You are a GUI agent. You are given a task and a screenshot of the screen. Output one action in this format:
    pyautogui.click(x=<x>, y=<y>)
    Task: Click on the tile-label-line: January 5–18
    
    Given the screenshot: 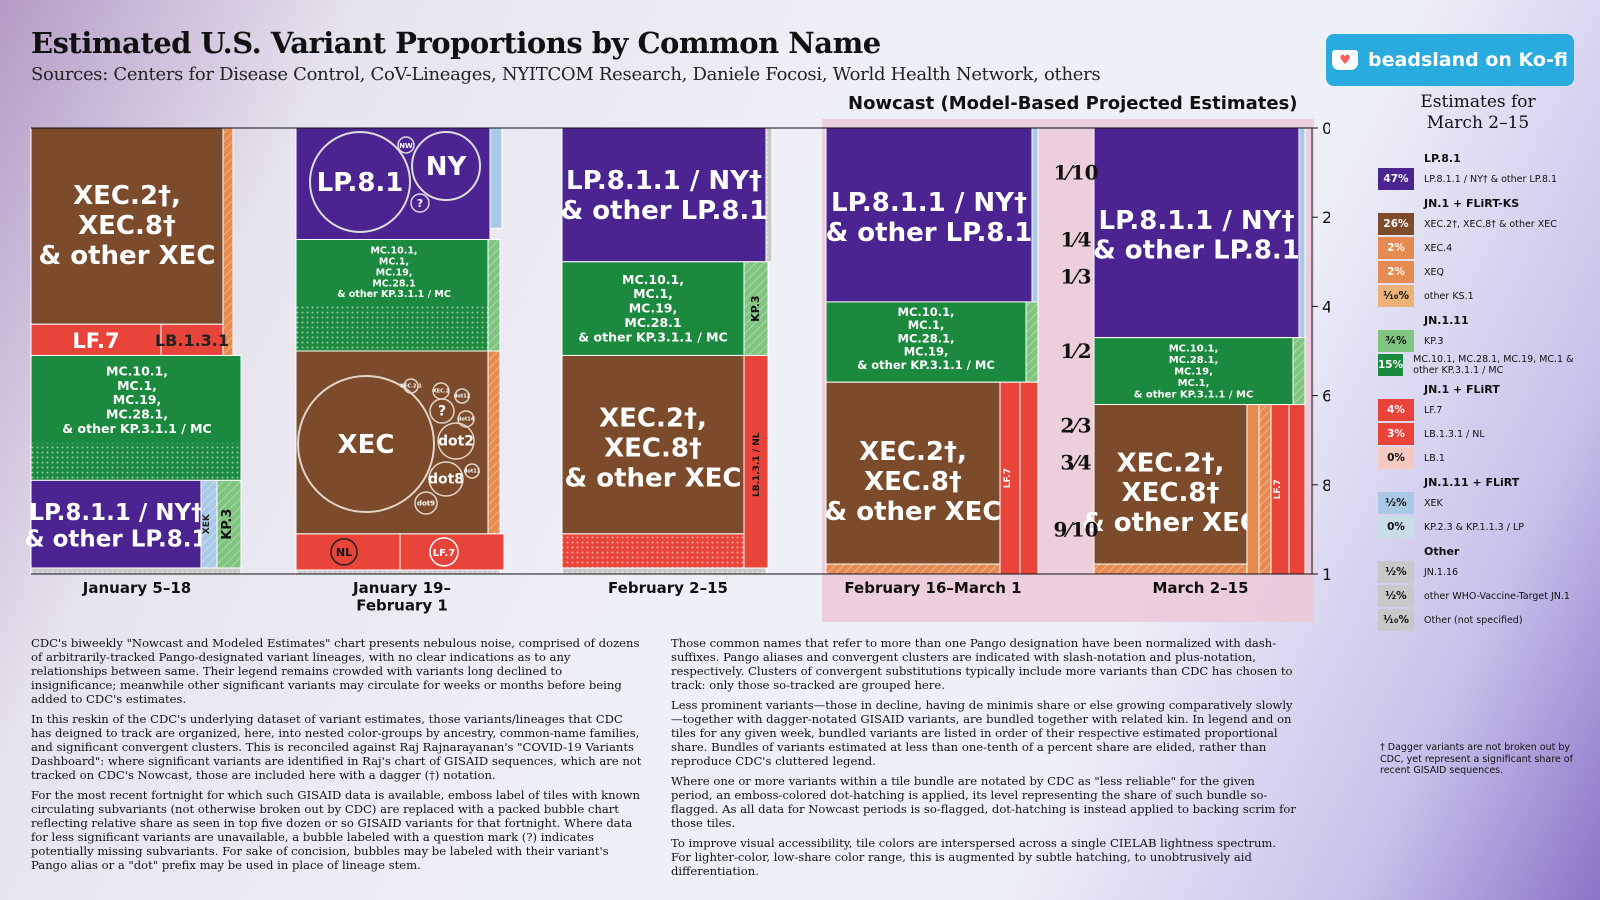 What is the action you would take?
    pyautogui.click(x=136, y=588)
    